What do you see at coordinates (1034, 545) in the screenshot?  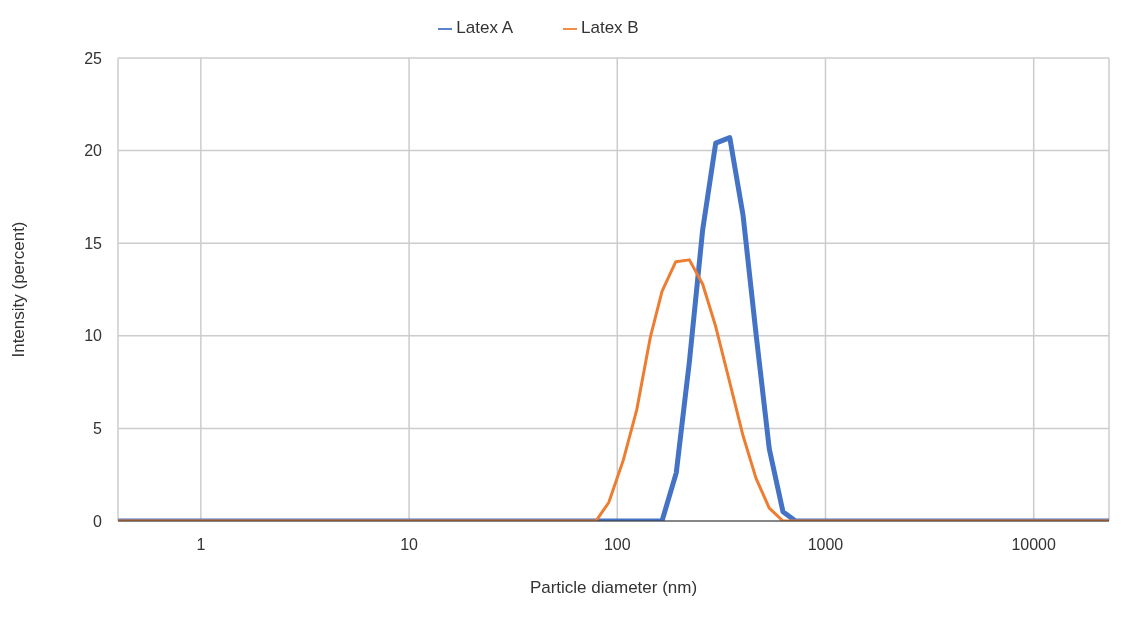 I see `x-tick-label: 10000` at bounding box center [1034, 545].